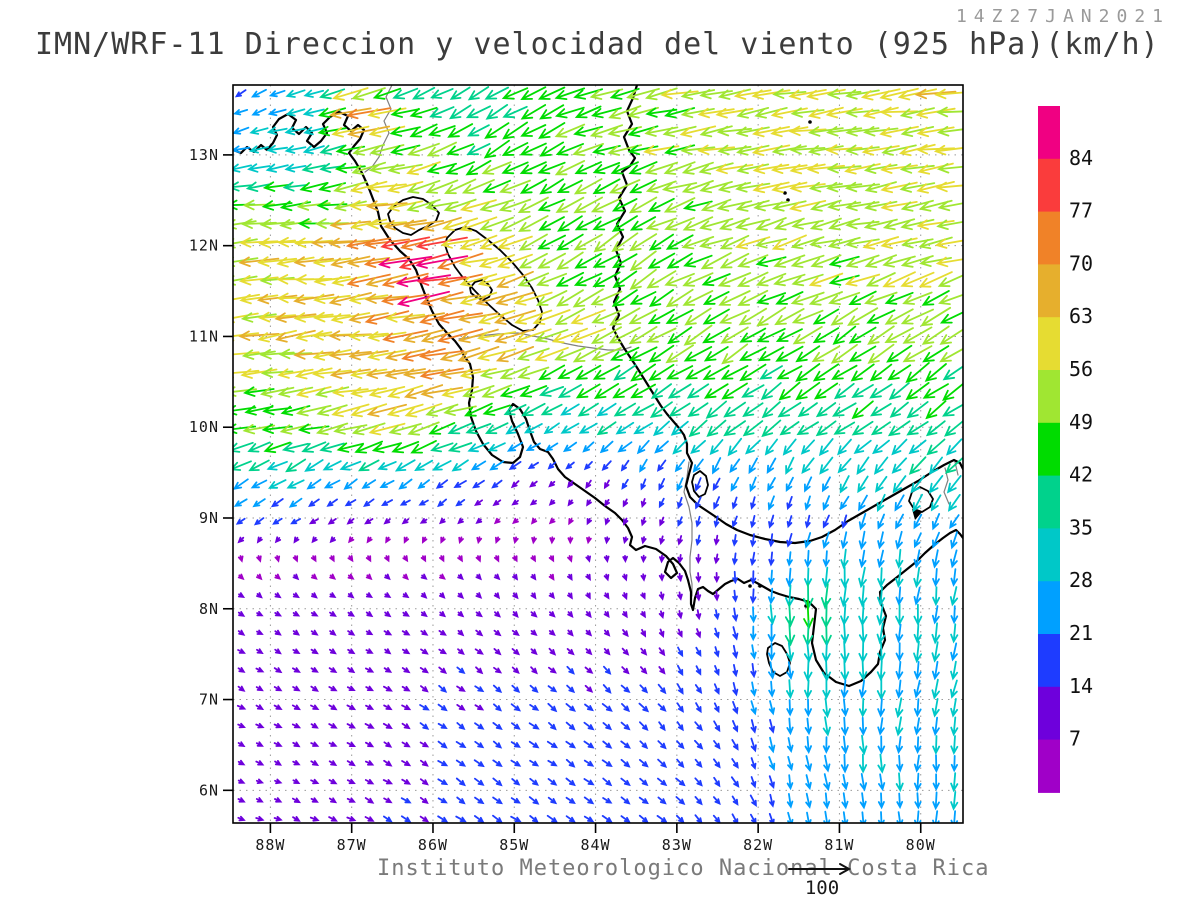 This screenshot has height=900, width=1200. I want to click on y-tick-label: 9N, so click(209, 518).